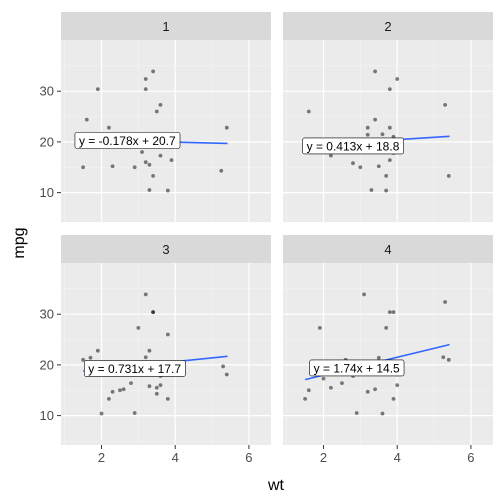 The width and height of the screenshot is (504, 504). I want to click on x-tick-label: 6, so click(248, 457).